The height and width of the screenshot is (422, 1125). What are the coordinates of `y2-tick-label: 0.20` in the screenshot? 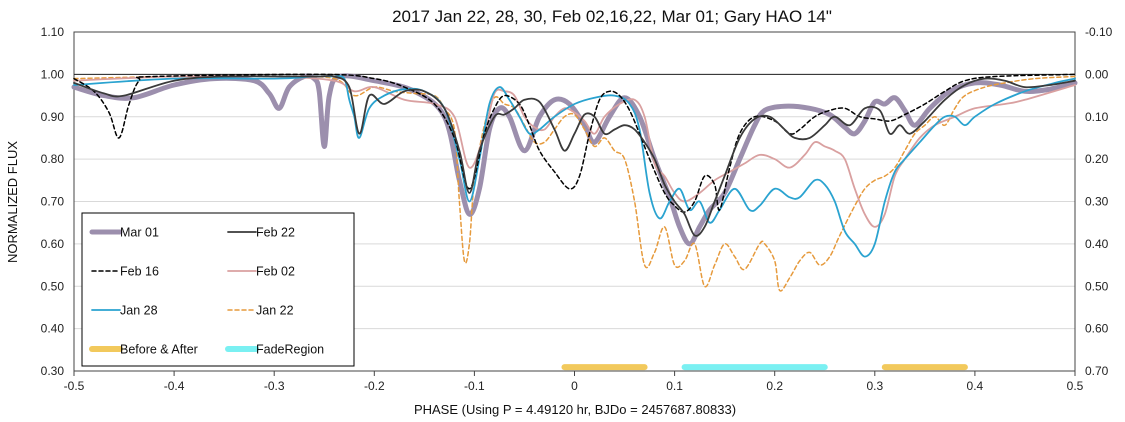 It's located at (1097, 159).